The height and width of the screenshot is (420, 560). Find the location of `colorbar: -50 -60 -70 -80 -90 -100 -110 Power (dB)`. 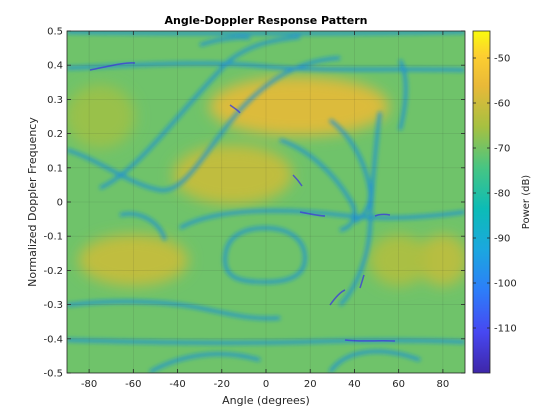

colorbar: -50 -60 -70 -80 -90 -100 -110 Power (dB) is located at coordinates (502, 202).